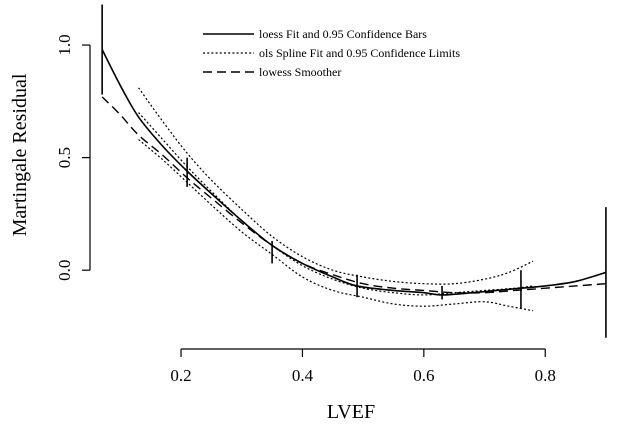  Describe the element at coordinates (64, 157) in the screenshot. I see `y-tick-label-0.5: 0.5` at that location.